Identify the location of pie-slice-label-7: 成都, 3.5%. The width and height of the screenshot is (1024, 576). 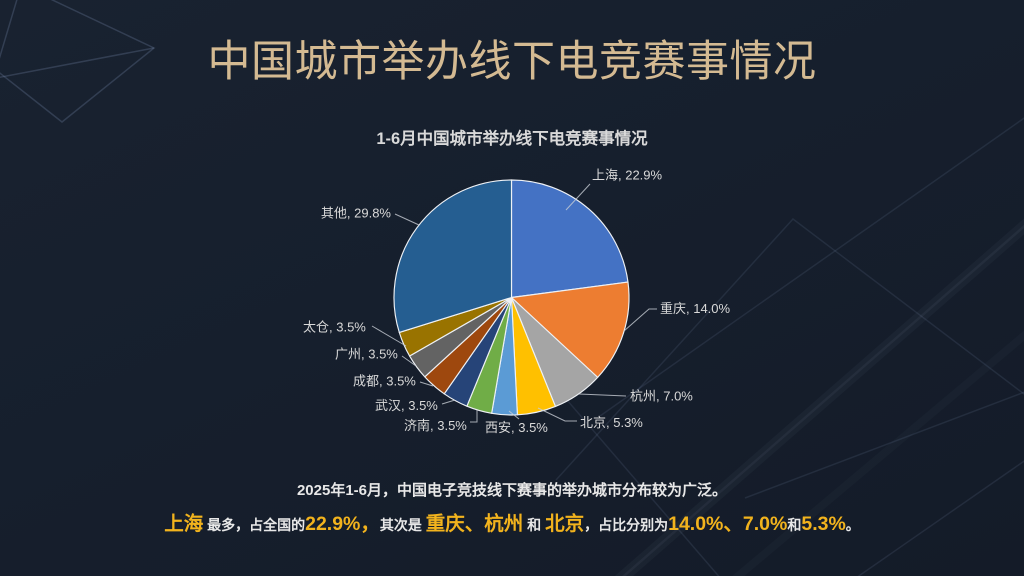
(384, 381).